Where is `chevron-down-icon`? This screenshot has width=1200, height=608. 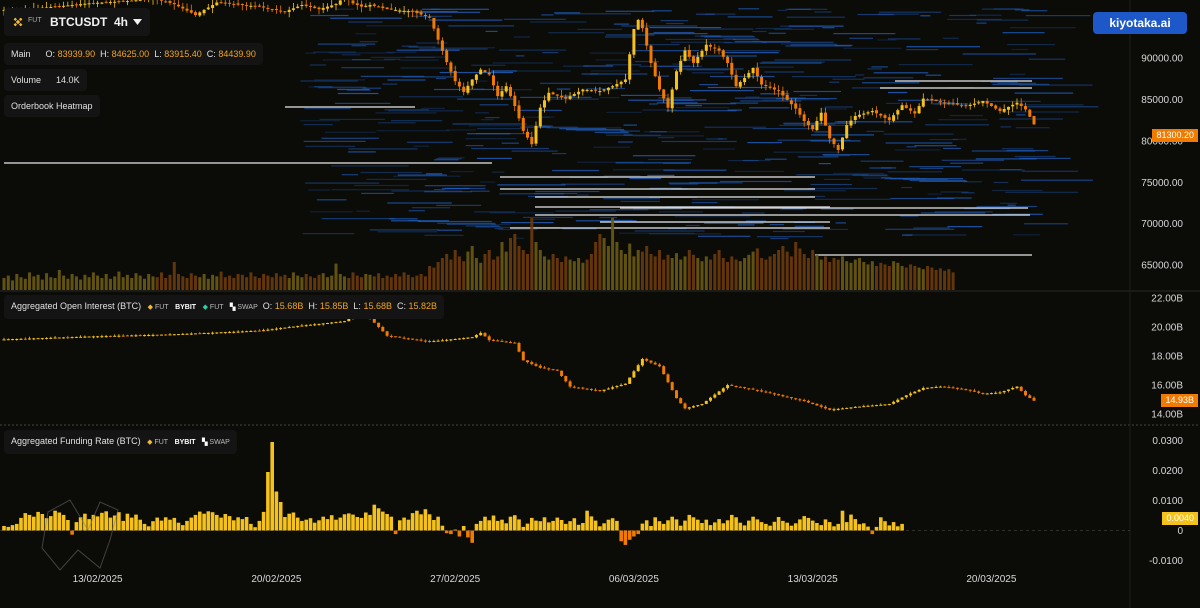 chevron-down-icon is located at coordinates (137, 22).